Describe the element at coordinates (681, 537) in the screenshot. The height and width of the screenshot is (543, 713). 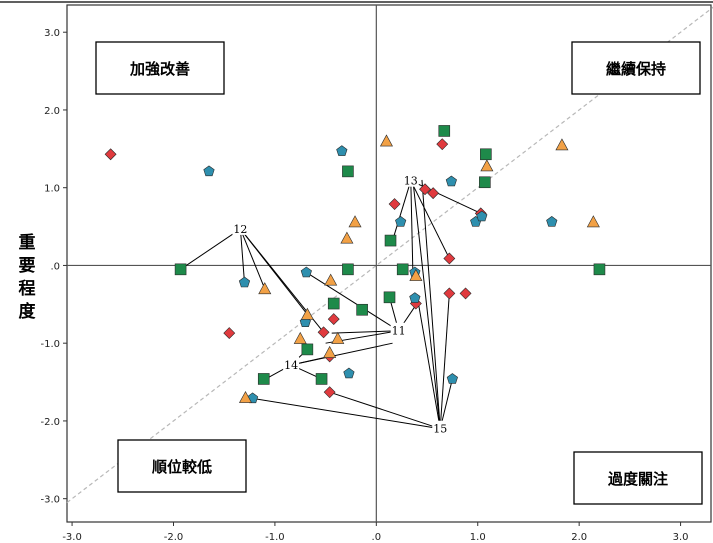
I see `x-tick-label: 3.0` at that location.